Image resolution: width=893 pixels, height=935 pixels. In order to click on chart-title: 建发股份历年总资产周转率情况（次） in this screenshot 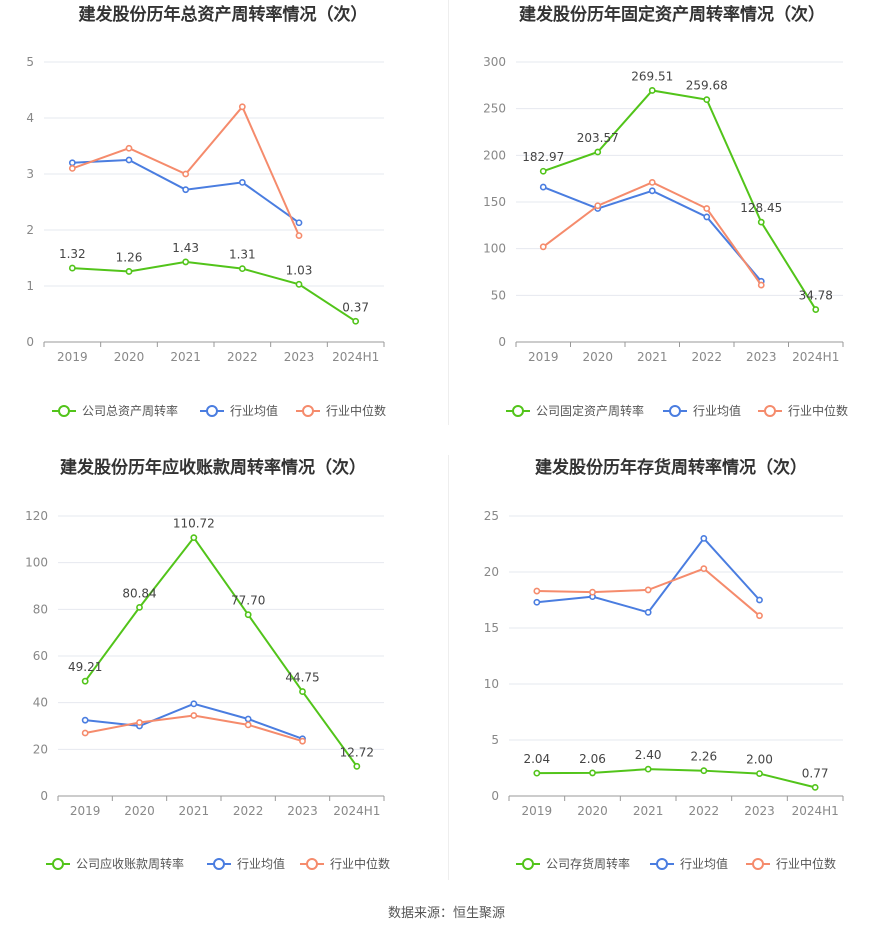, I will do `click(223, 14)`.